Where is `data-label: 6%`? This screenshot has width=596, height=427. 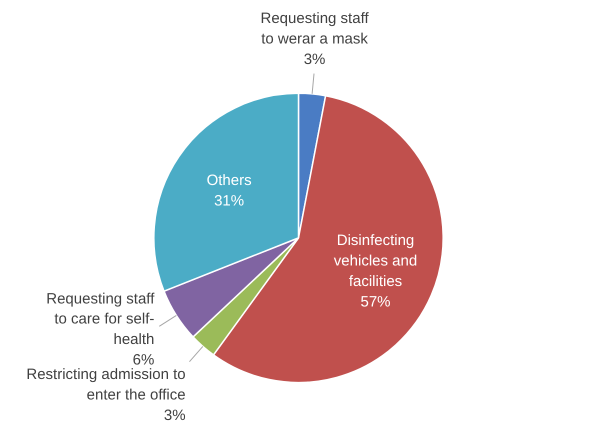
data-label: 6% is located at coordinates (143, 360).